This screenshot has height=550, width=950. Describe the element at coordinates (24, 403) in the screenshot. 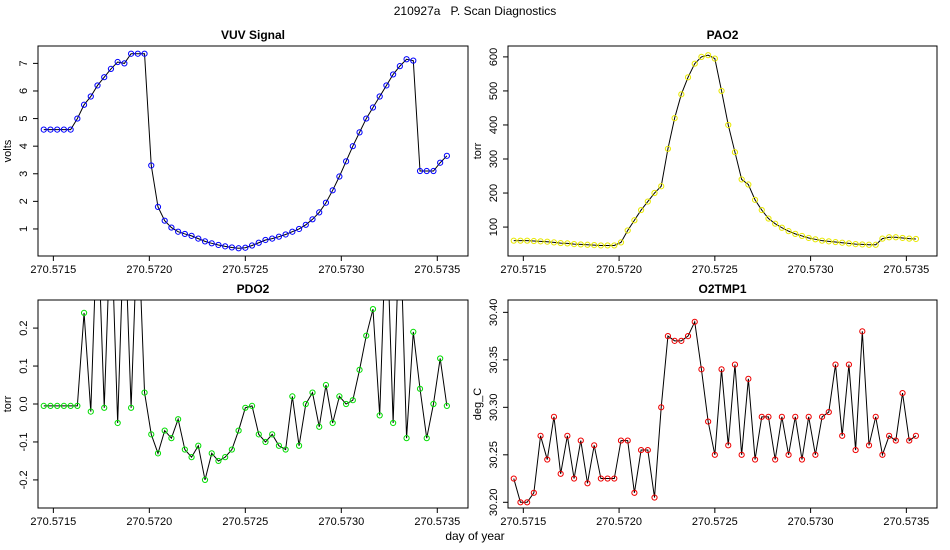

I see `y-tick-label: 0.0` at that location.